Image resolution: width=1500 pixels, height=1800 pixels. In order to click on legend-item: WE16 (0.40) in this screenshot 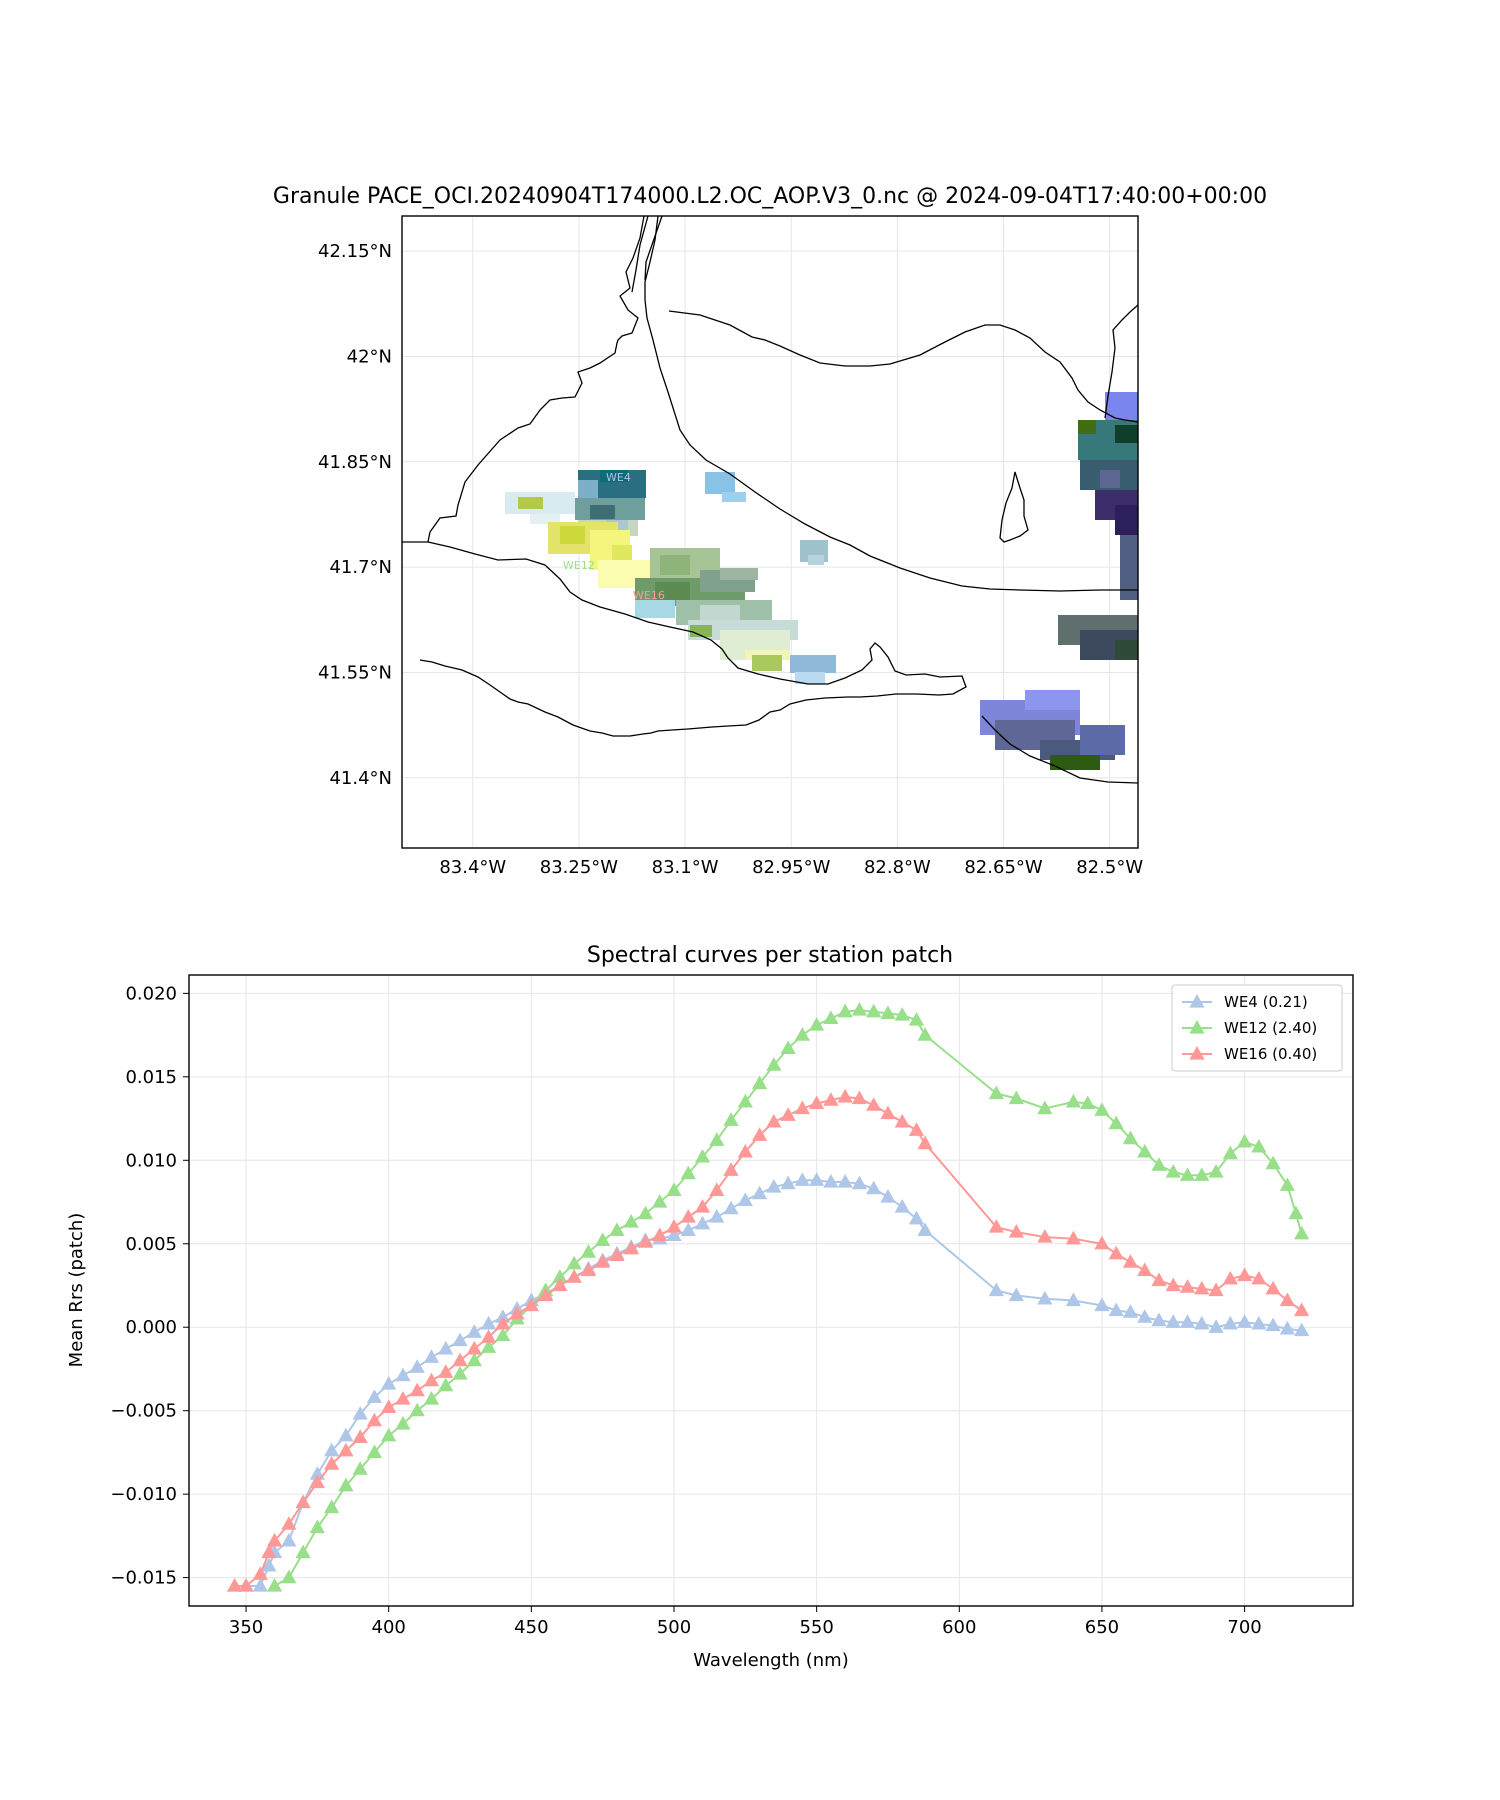, I will do `click(1249, 1054)`.